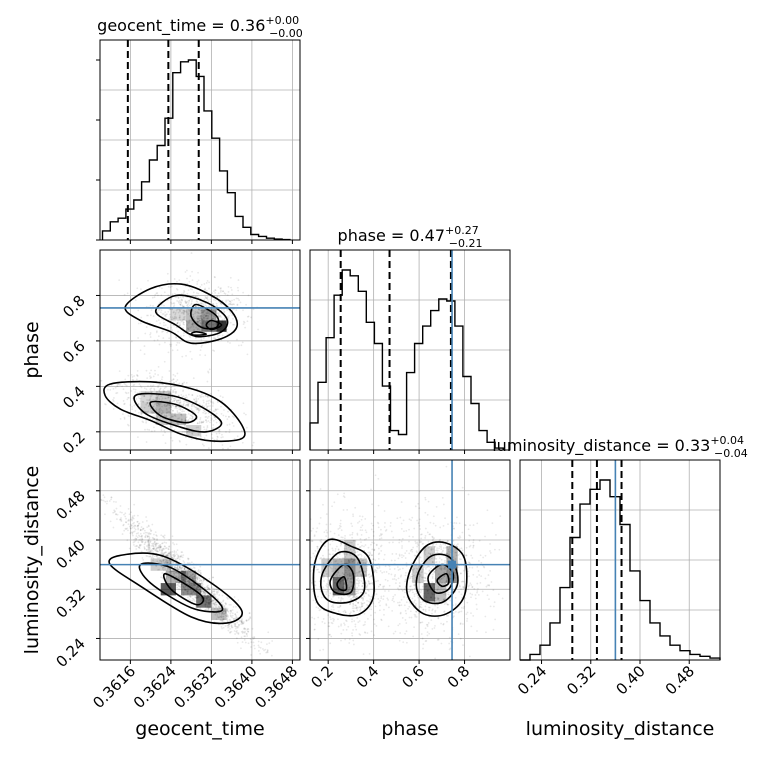 The height and width of the screenshot is (760, 760). Describe the element at coordinates (407, 562) in the screenshot. I see `sample-points` at that location.